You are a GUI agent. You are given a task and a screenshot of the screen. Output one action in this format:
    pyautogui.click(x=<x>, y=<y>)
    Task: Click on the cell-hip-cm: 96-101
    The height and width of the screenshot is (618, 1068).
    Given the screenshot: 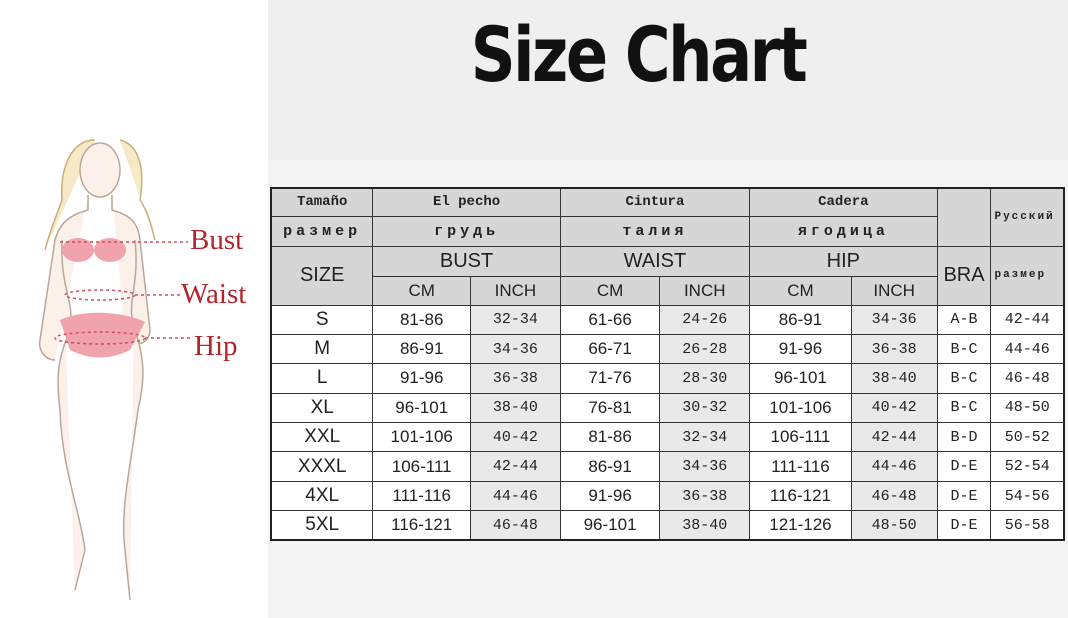 What is the action you would take?
    pyautogui.click(x=800, y=378)
    